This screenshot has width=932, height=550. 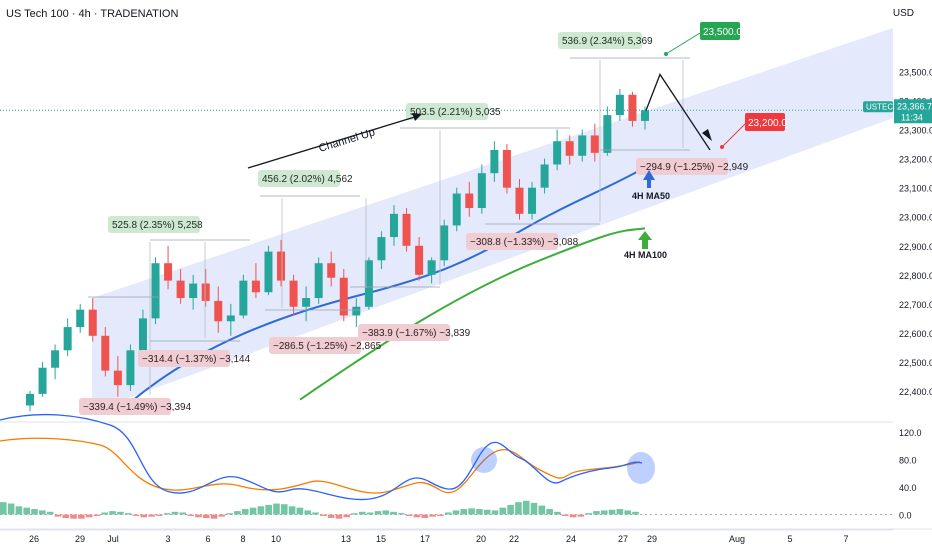 What do you see at coordinates (92, 14) in the screenshot?
I see `chart-title: US Tech 100 · 4h · TRADENATION` at bounding box center [92, 14].